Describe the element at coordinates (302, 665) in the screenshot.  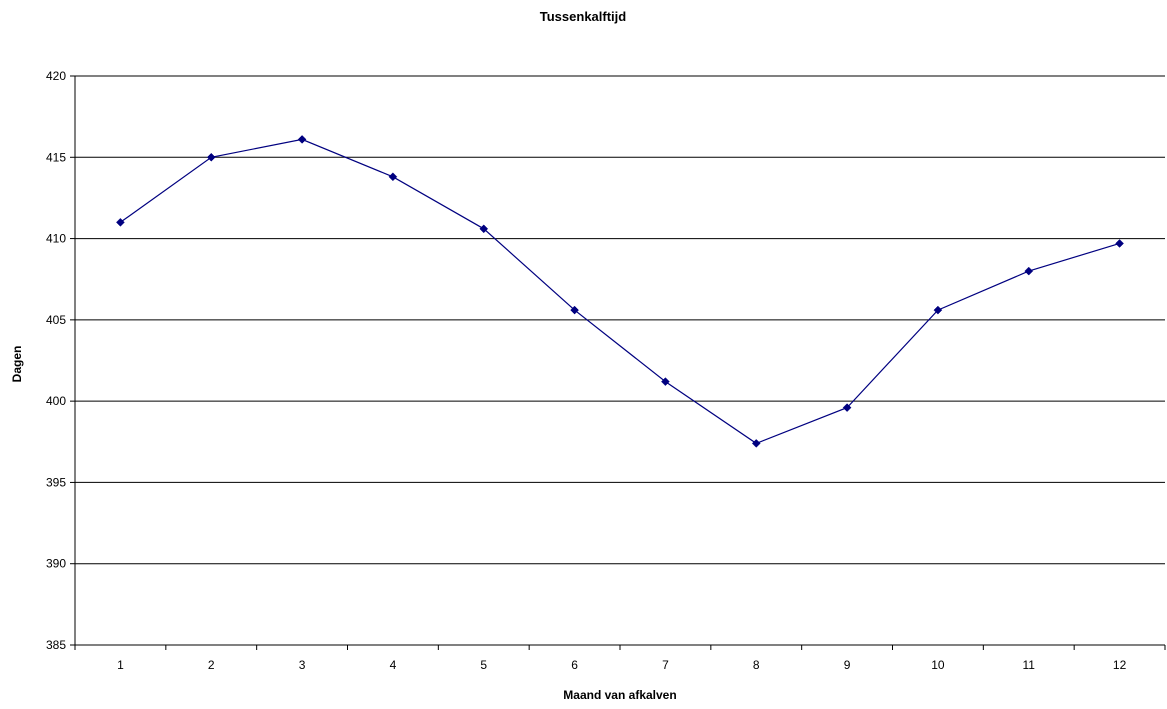
I see `x-tick-label: 3` at that location.